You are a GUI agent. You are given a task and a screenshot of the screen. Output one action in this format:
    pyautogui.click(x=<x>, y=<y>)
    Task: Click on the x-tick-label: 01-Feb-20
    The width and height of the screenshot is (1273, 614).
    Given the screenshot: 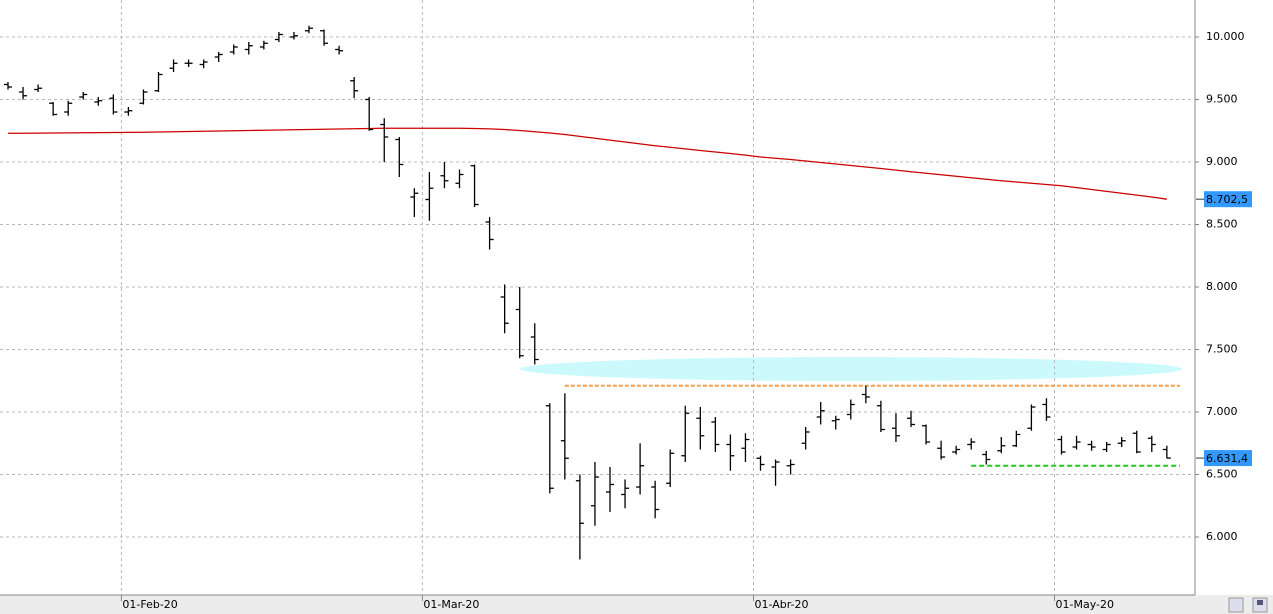 What is the action you would take?
    pyautogui.click(x=149, y=604)
    